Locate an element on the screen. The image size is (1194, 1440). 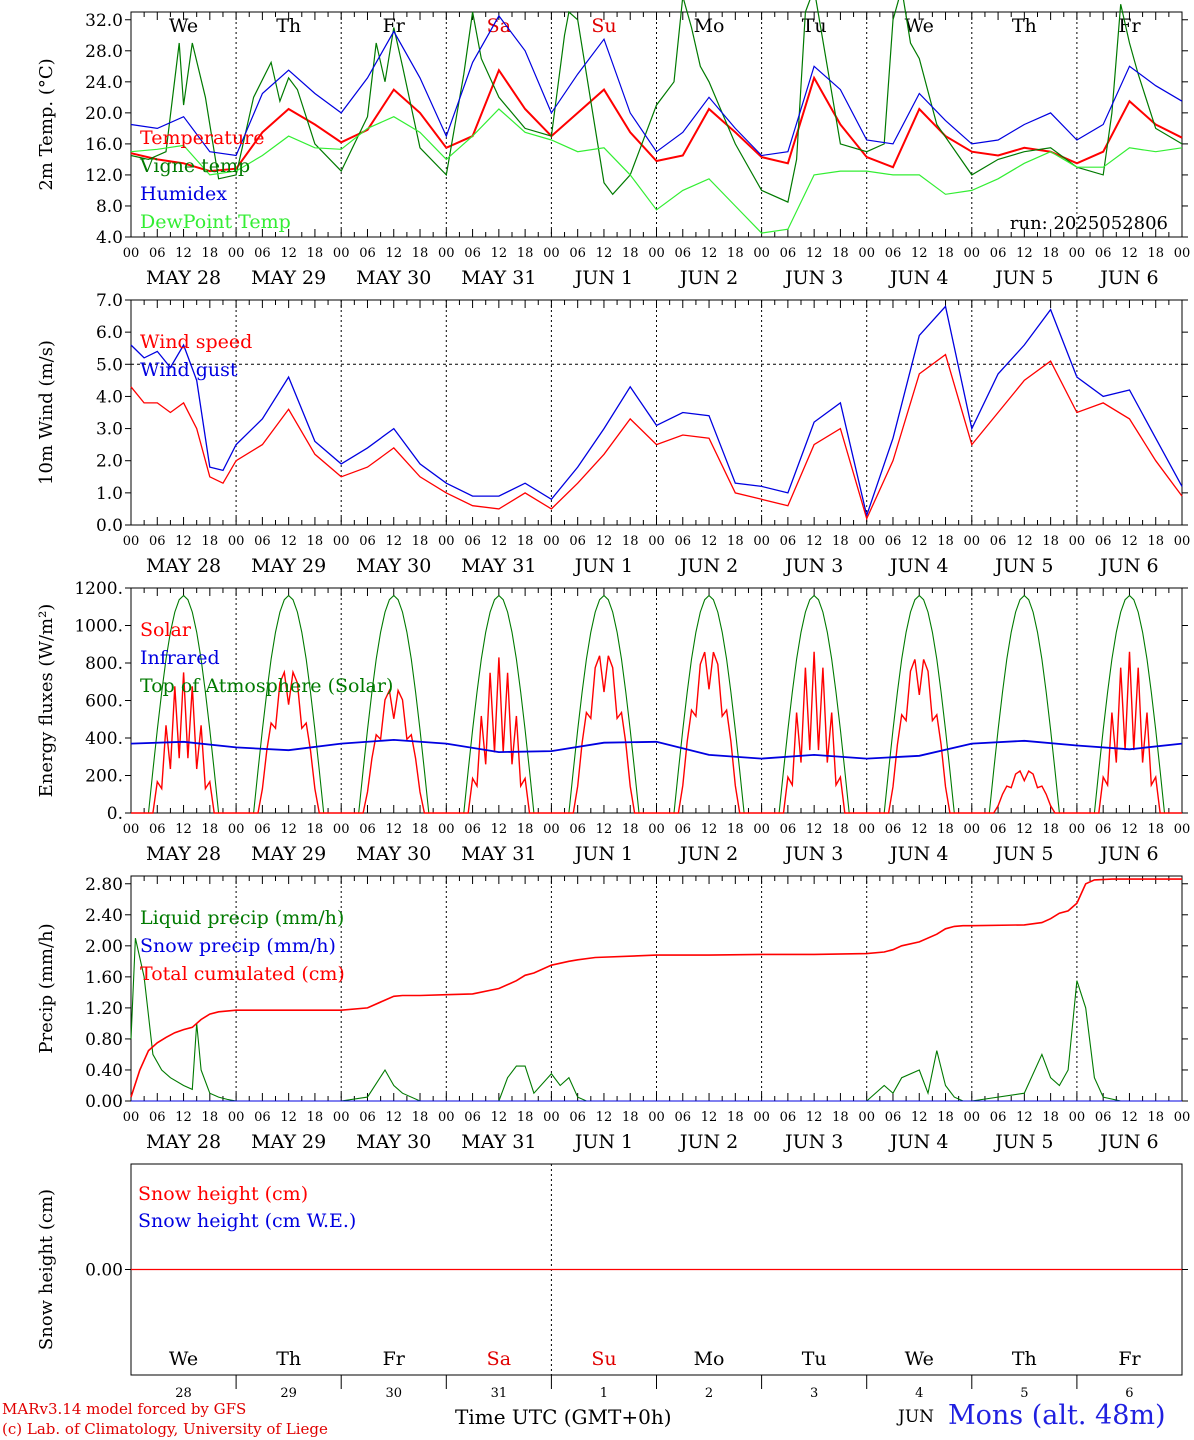
date-label: MAY 28 is located at coordinates (183, 1142).